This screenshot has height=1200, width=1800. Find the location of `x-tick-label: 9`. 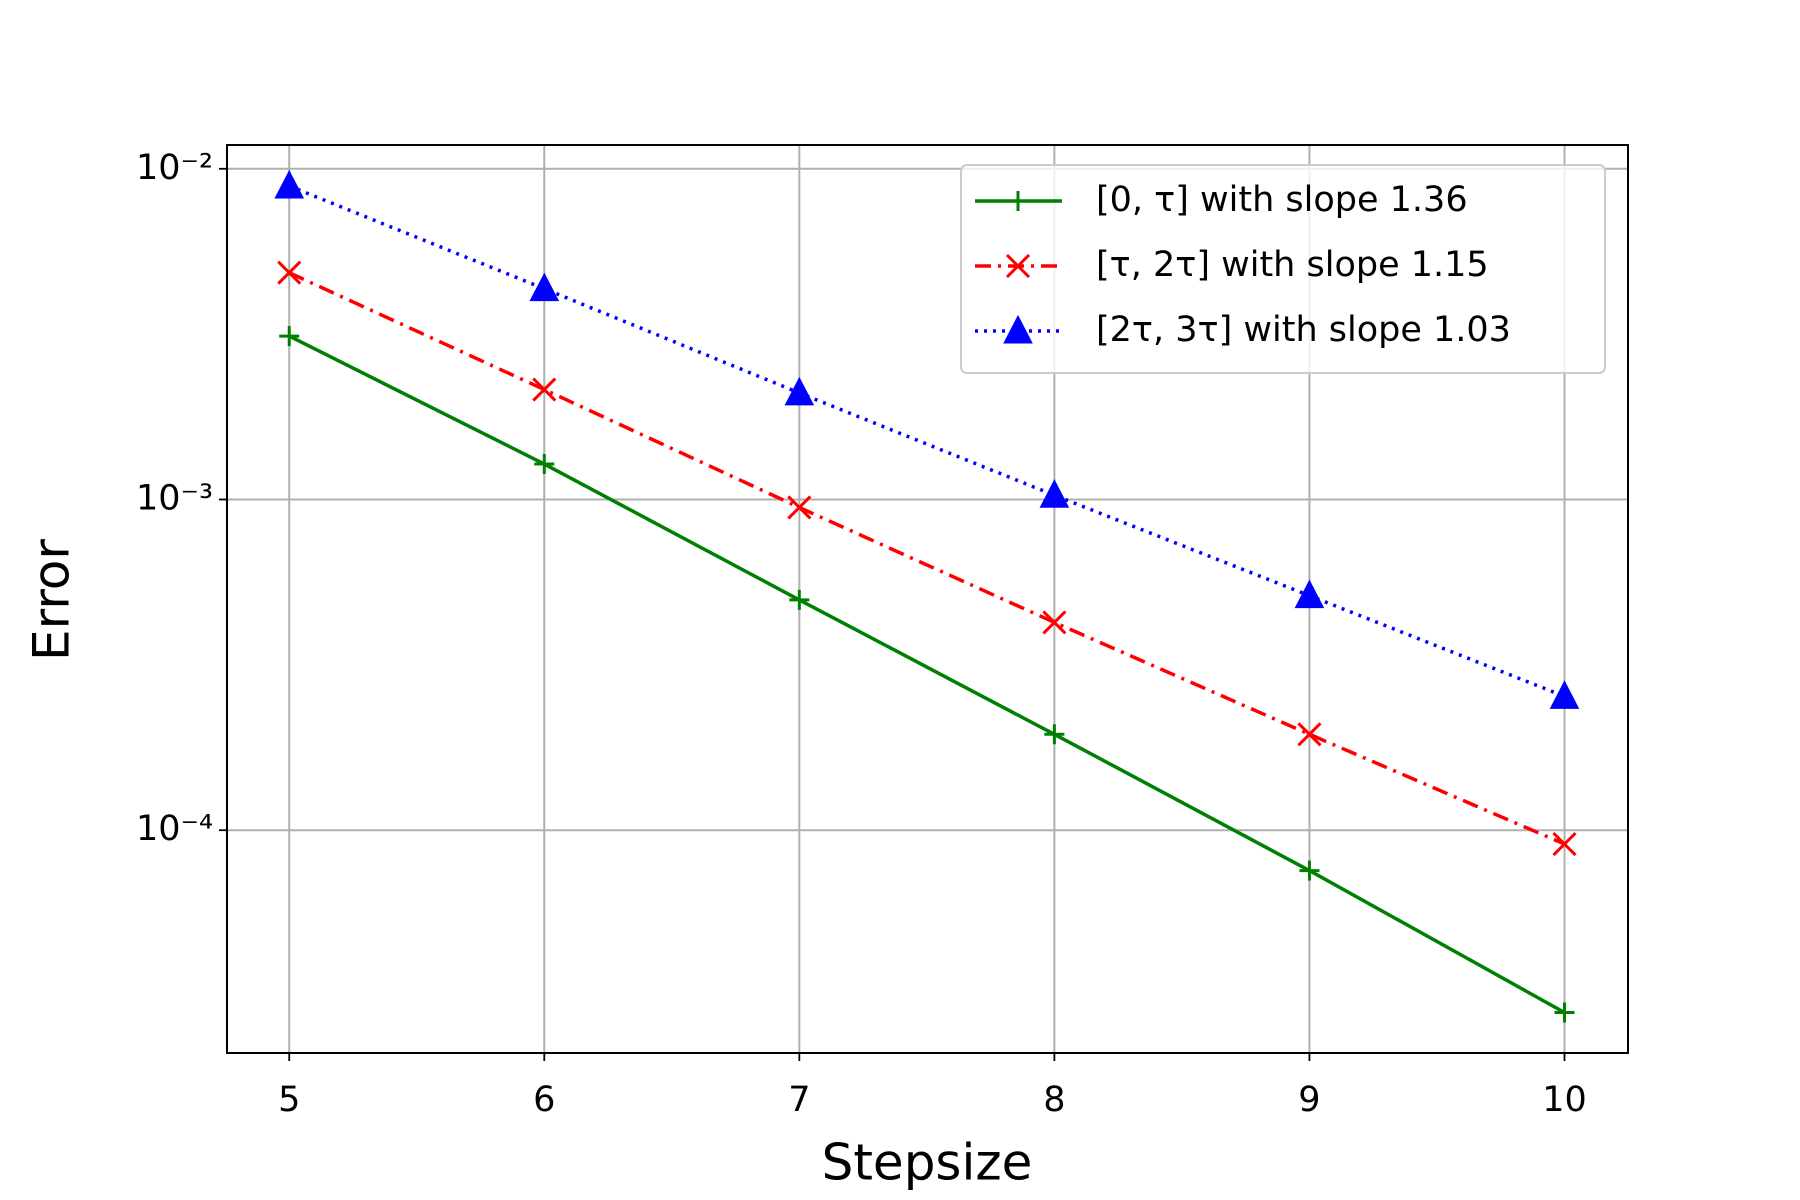

x-tick-label: 9 is located at coordinates (1309, 1100).